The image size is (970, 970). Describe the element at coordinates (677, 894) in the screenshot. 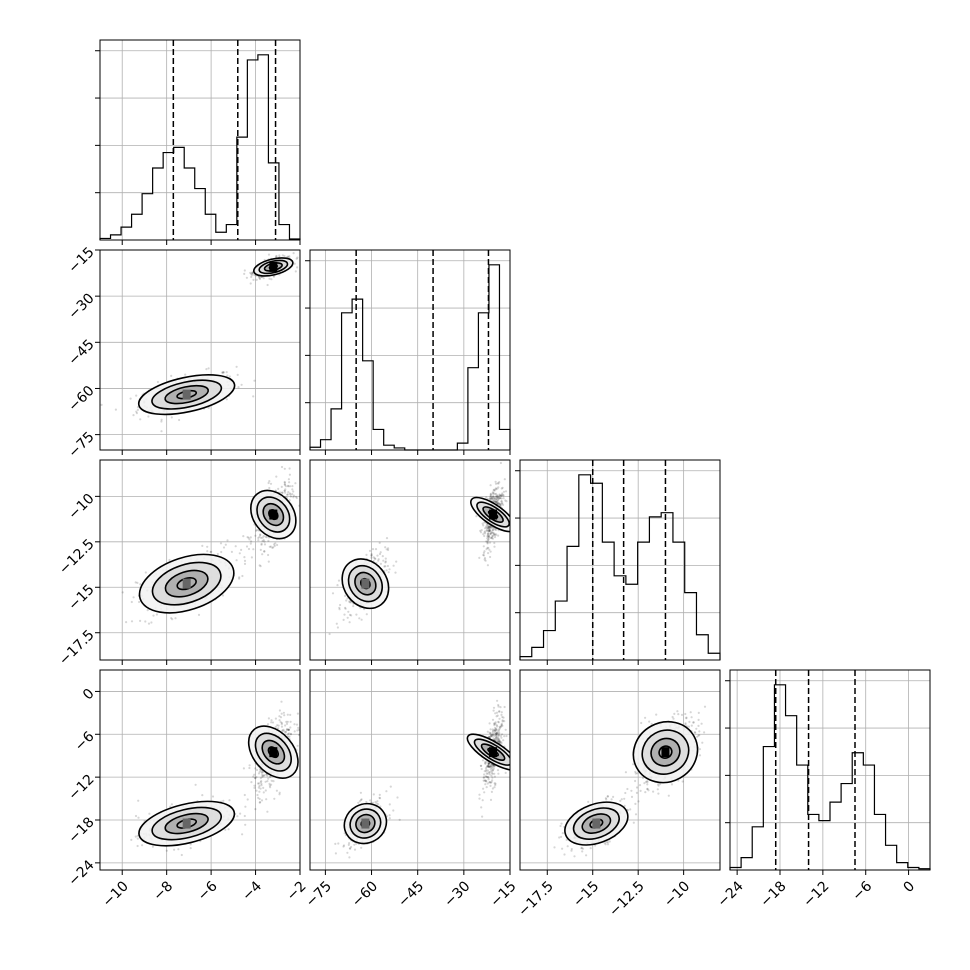

I see `x-tick-label-2-3: −10` at that location.